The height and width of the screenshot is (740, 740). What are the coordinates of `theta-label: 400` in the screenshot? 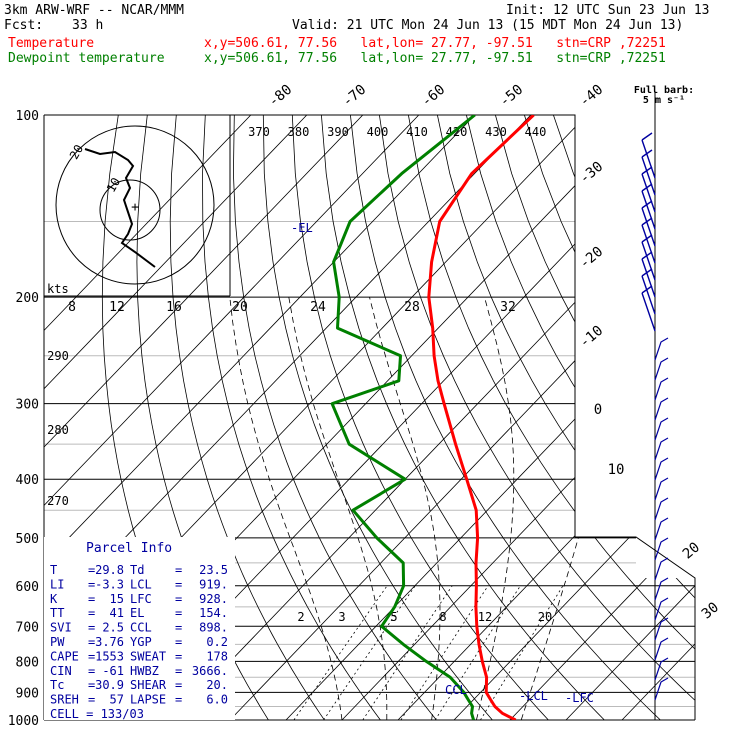 It's located at (378, 132).